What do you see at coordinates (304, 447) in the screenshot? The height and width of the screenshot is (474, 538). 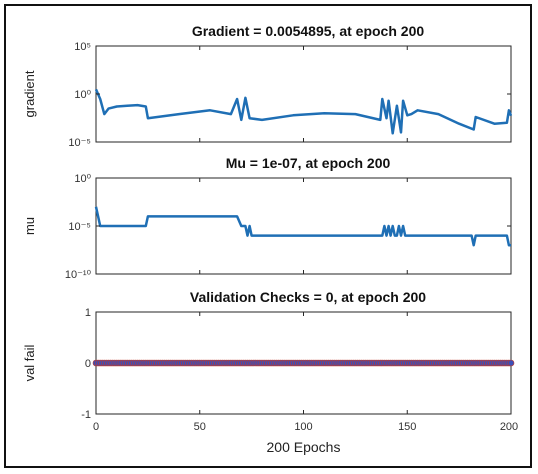 I see `x-axis-label: 200 Epochs` at bounding box center [304, 447].